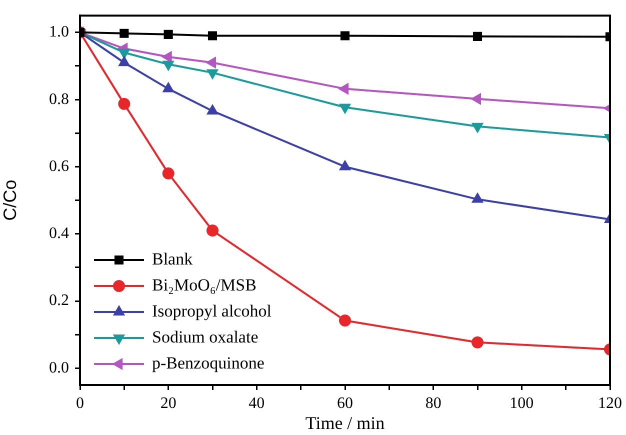 The height and width of the screenshot is (435, 626). I want to click on x-tick-label: 20, so click(168, 403).